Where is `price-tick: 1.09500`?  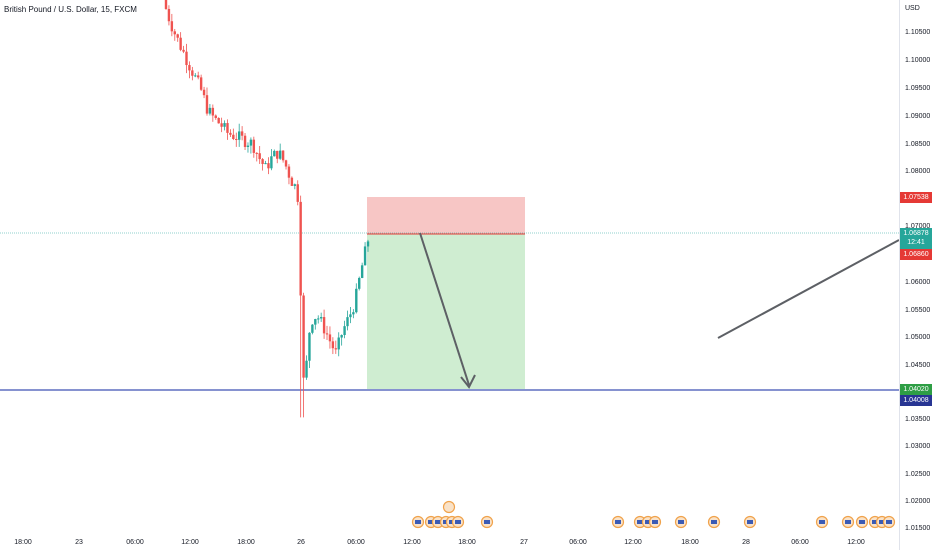 price-tick: 1.09500 is located at coordinates (918, 88).